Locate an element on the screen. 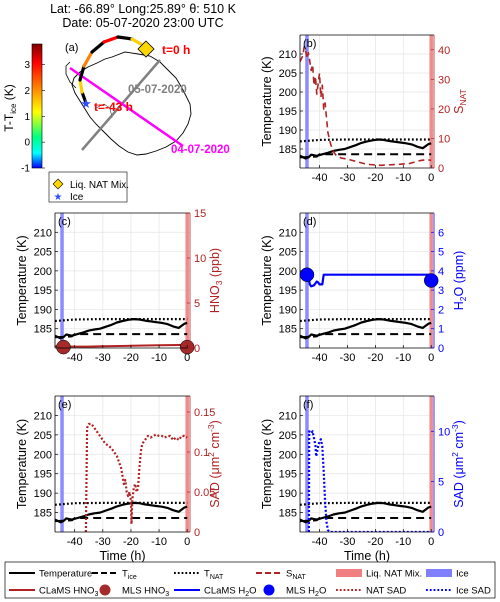  y2-title-close: ) is located at coordinates (459, 422).